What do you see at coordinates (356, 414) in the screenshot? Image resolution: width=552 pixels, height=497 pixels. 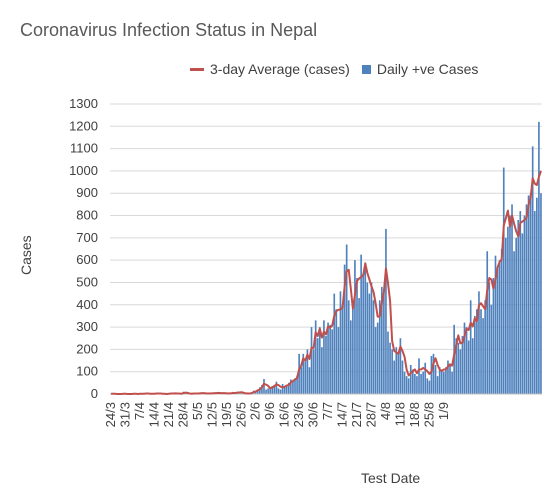 I see `x-tick-label: 21/7` at bounding box center [356, 414].